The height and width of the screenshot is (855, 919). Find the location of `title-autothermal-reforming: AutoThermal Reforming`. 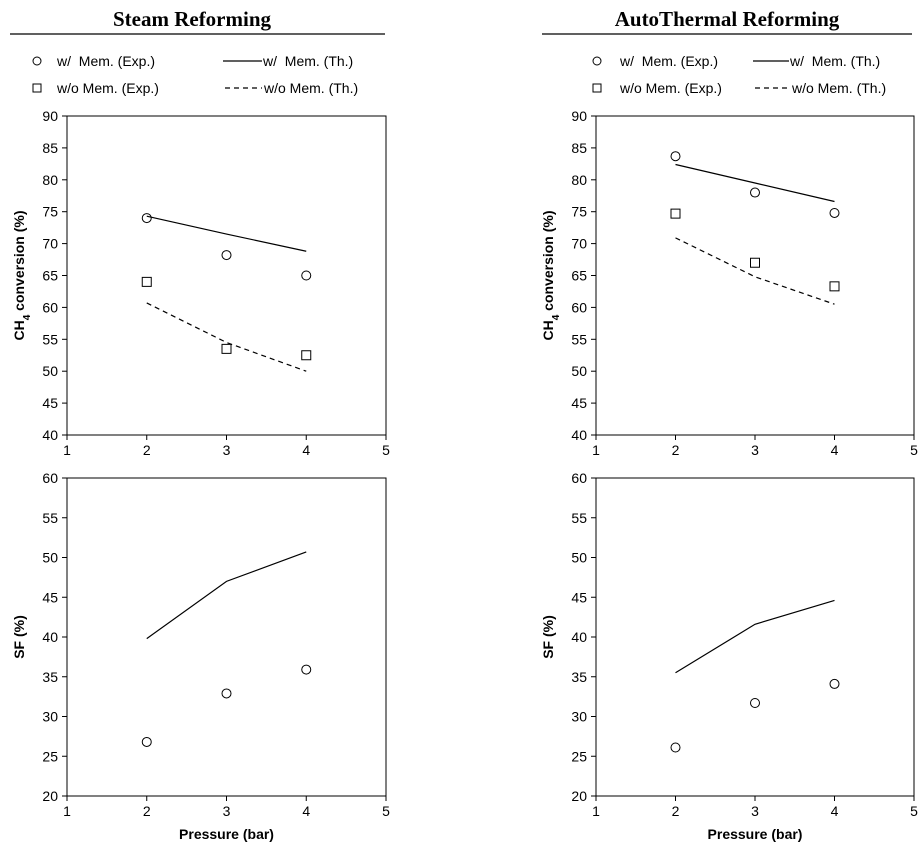

title-autothermal-reforming: AutoThermal Reforming is located at coordinates (727, 19).